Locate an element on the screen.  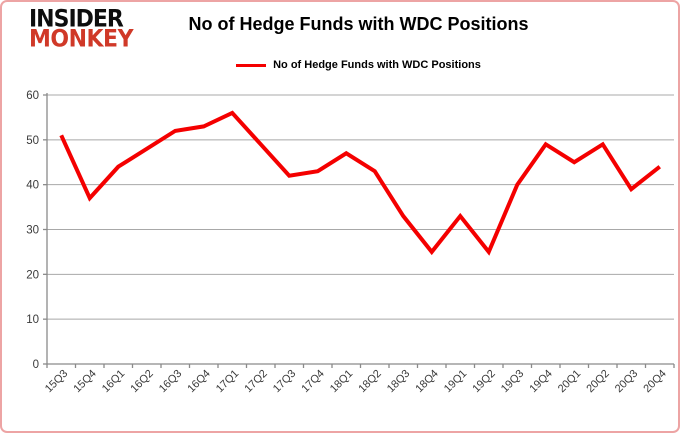
x-tick-label: 20Q2 is located at coordinates (598, 382).